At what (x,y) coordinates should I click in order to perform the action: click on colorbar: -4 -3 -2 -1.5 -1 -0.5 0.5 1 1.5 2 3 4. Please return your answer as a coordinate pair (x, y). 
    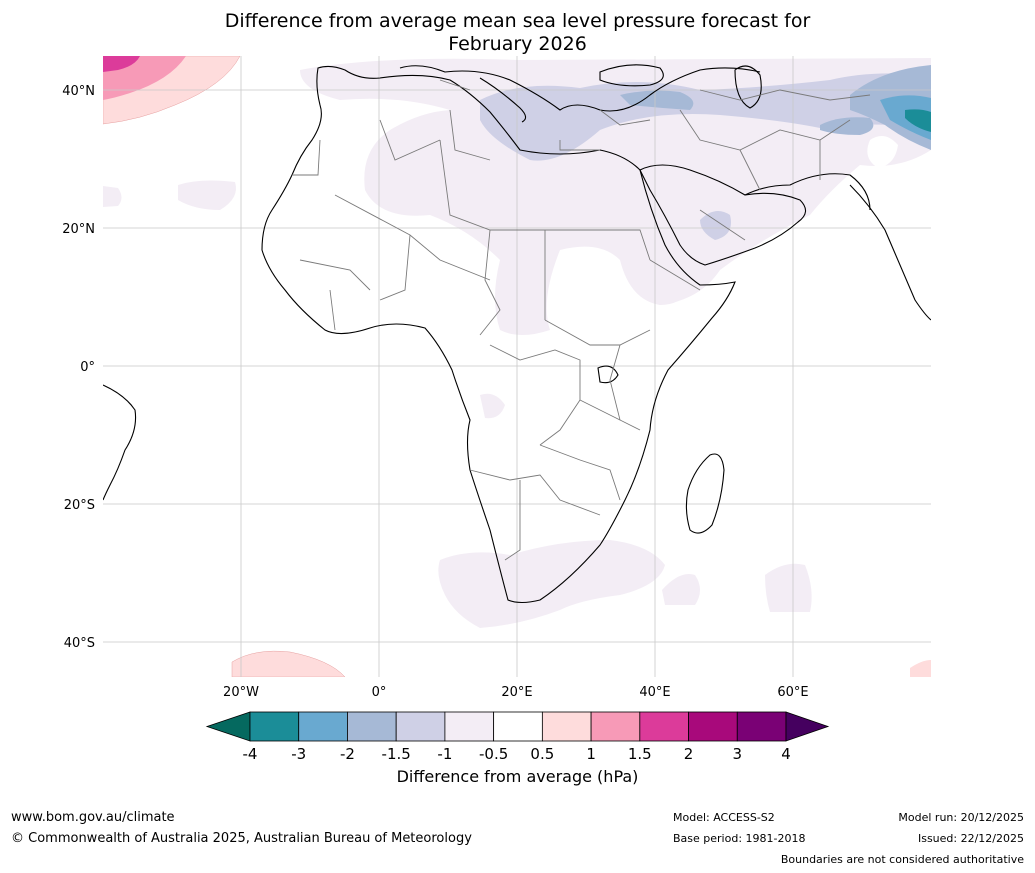
    Looking at the image, I should click on (517, 737).